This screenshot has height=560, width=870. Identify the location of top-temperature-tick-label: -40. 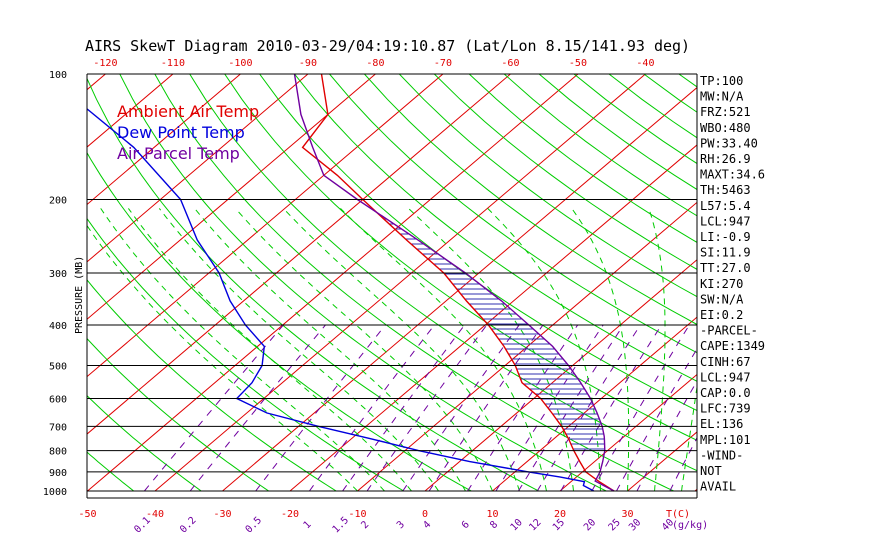
(645, 63).